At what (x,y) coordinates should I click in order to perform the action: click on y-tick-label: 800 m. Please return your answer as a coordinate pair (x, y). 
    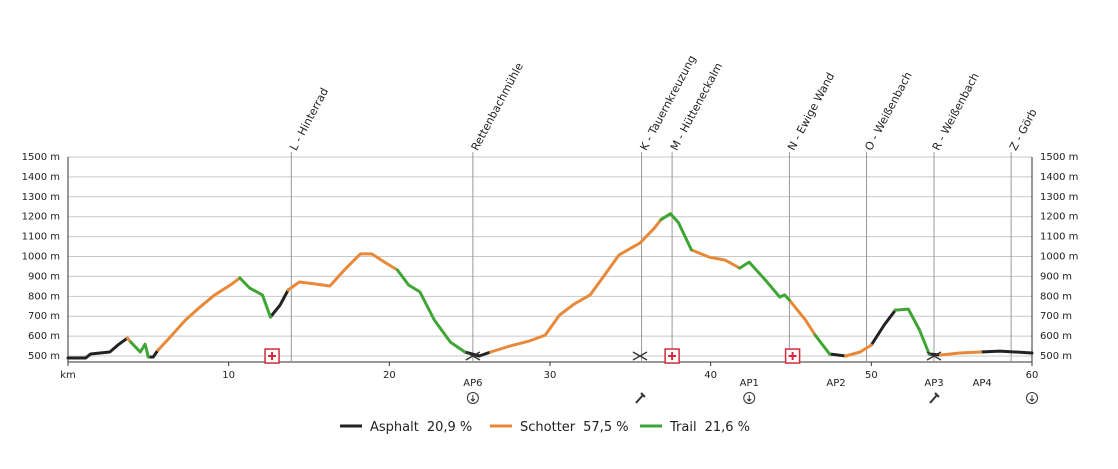
    Looking at the image, I should click on (44, 296).